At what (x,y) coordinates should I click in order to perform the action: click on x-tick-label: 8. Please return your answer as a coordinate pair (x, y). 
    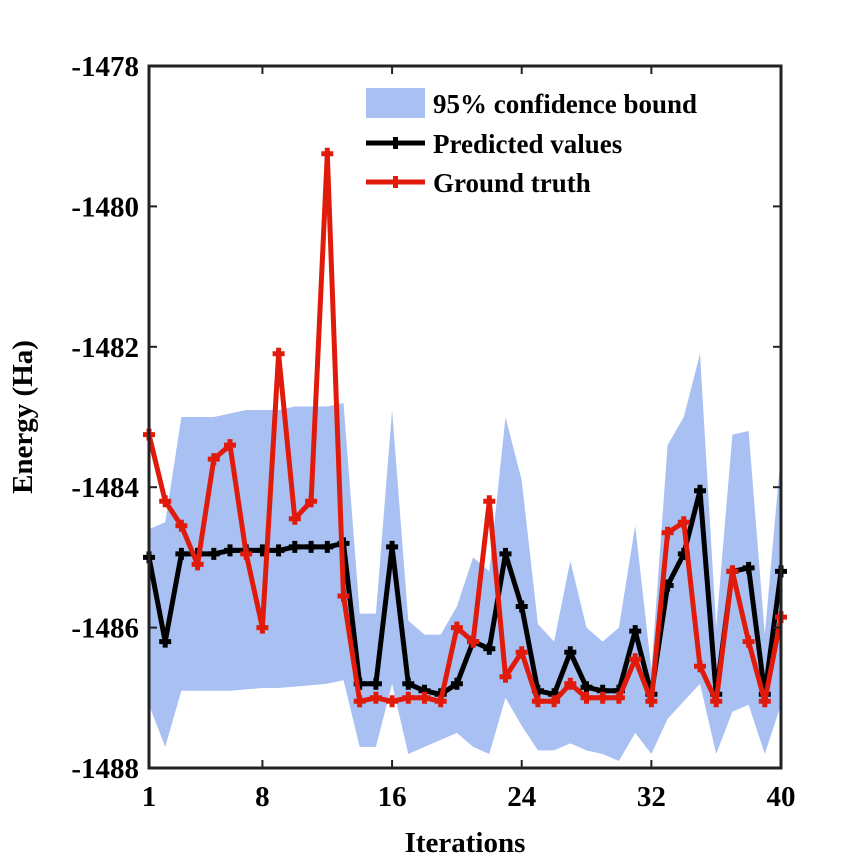
    Looking at the image, I should click on (262, 797).